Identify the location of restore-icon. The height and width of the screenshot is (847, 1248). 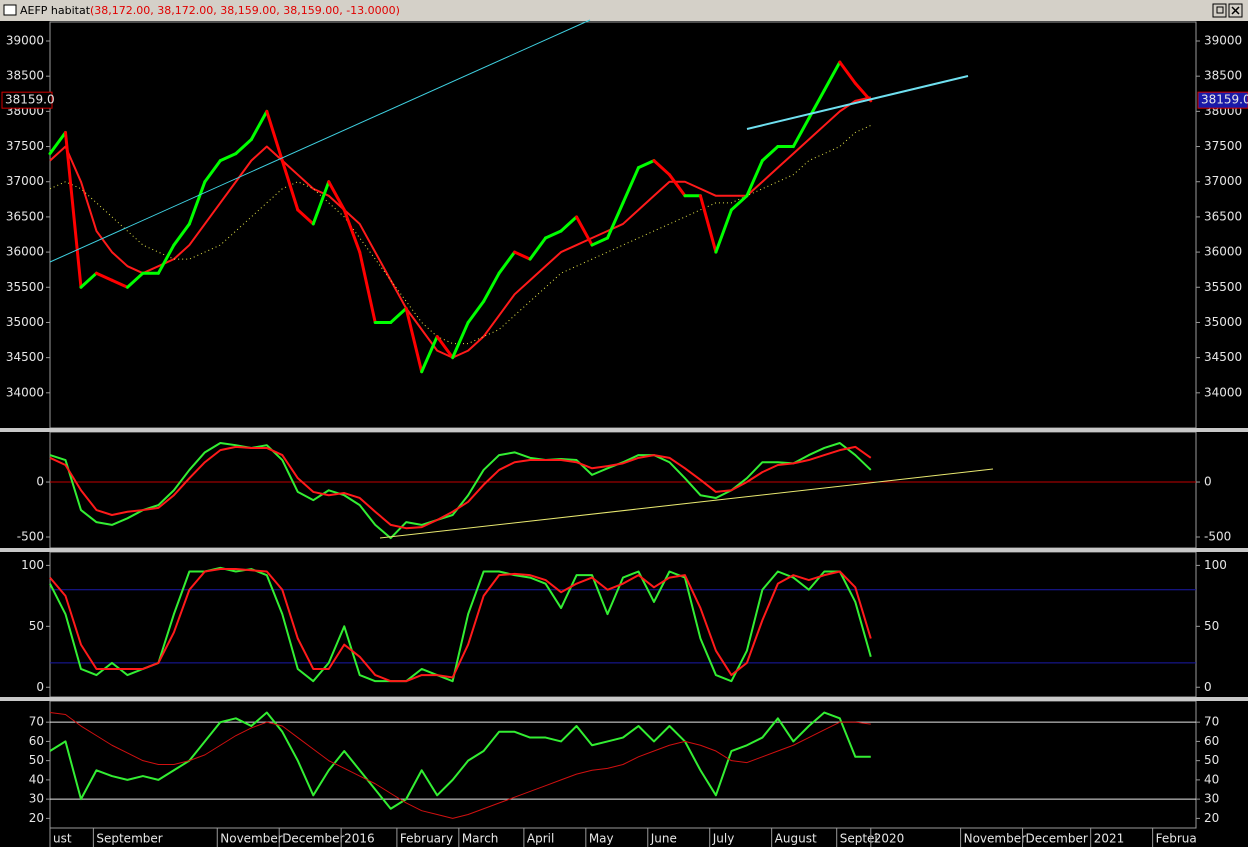
(1220, 10).